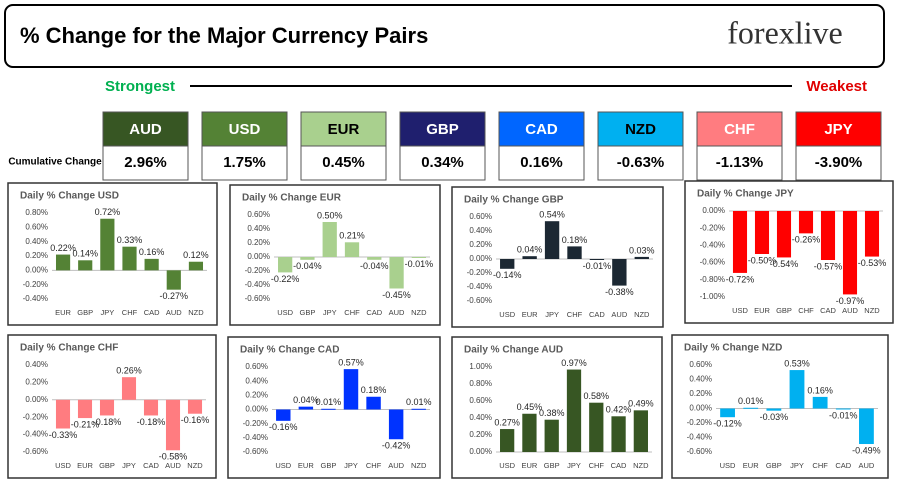 Image resolution: width=900 pixels, height=492 pixels. I want to click on currency-value: 0.45%, so click(343, 162).